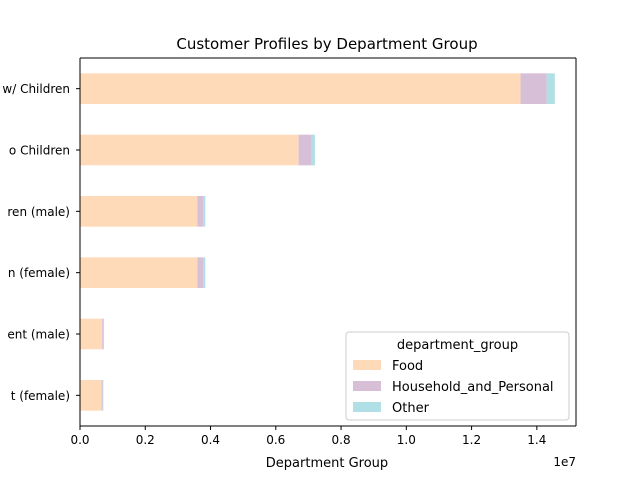 The height and width of the screenshot is (480, 640). Describe the element at coordinates (406, 440) in the screenshot. I see `x-tick-label: 1.0` at that location.